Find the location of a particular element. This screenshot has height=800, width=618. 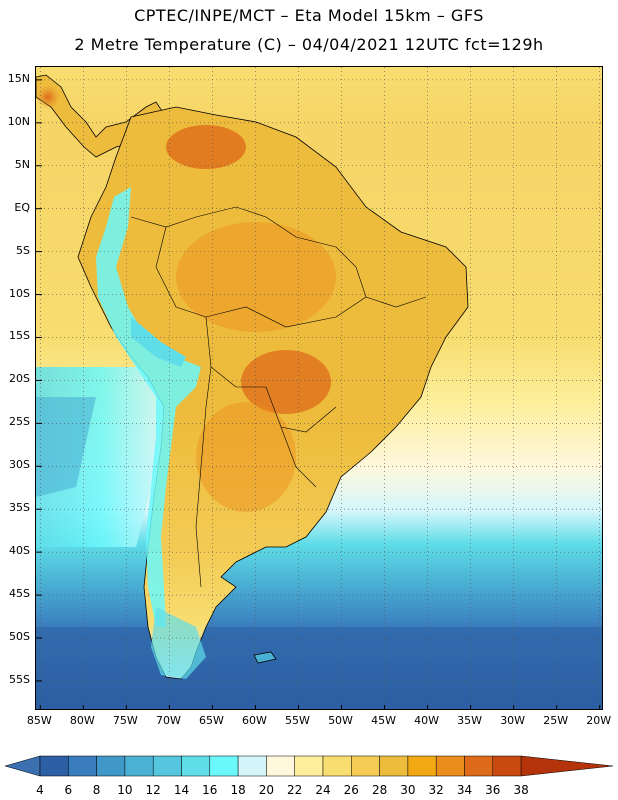

colorbar-label: 6 is located at coordinates (68, 790).